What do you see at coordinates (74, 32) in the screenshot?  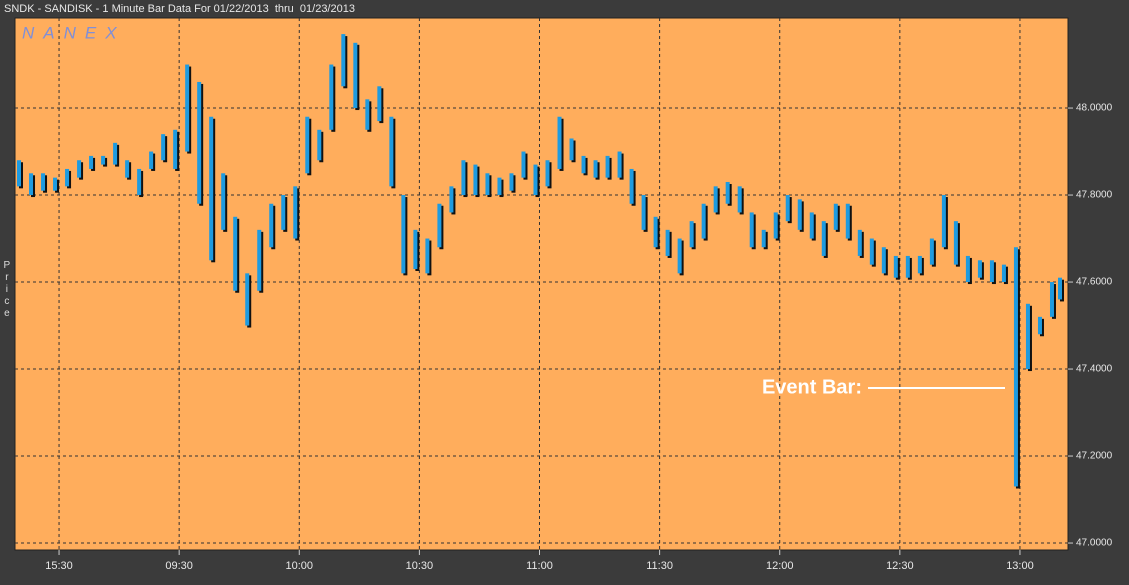 I see `watermark: NANEX` at bounding box center [74, 32].